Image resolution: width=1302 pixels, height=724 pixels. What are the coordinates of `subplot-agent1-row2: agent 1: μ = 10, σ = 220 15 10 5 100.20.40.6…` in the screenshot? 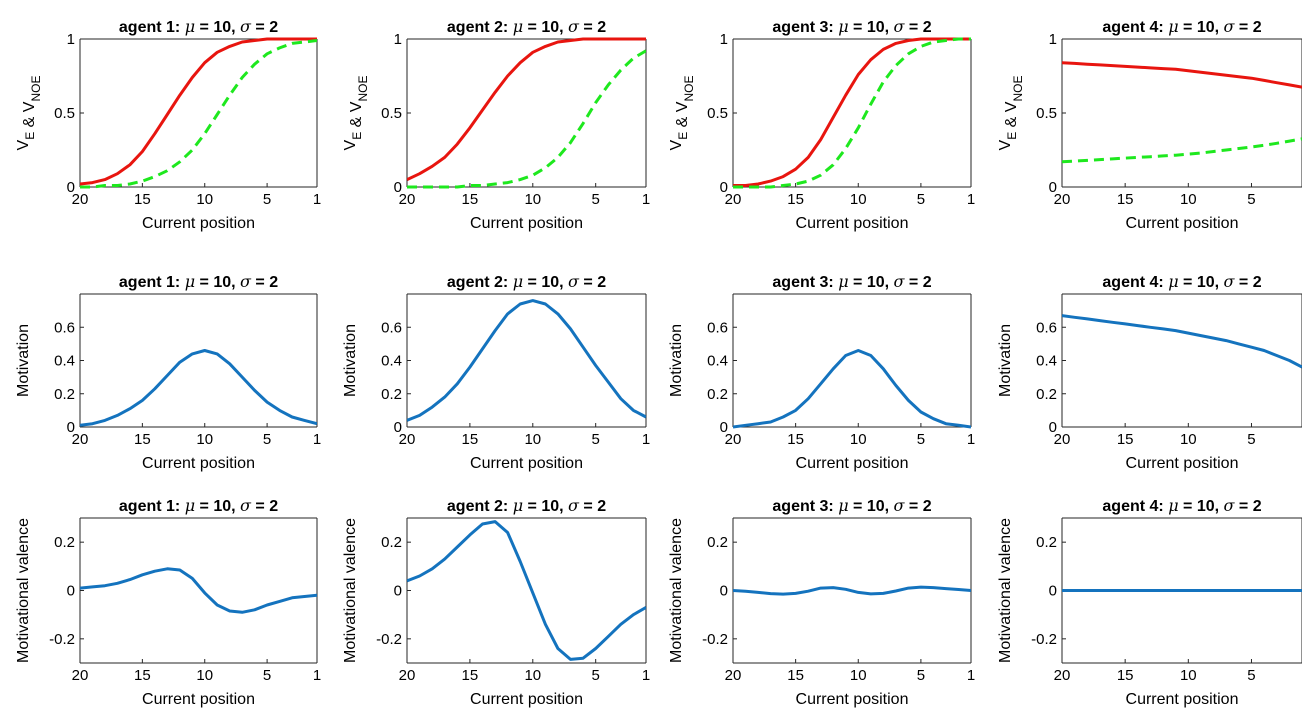 It's located at (168, 372).